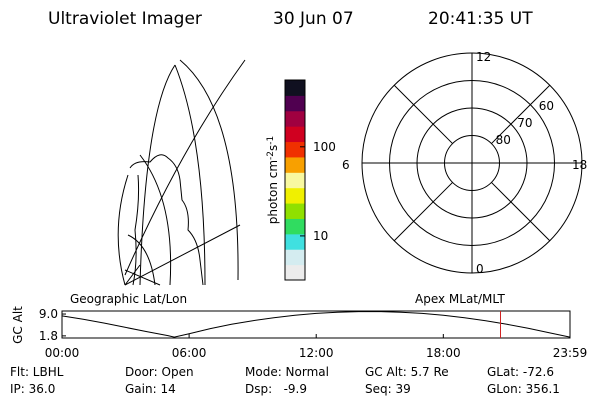  Describe the element at coordinates (570, 353) in the screenshot. I see `x-tick-label: 23:59` at that location.